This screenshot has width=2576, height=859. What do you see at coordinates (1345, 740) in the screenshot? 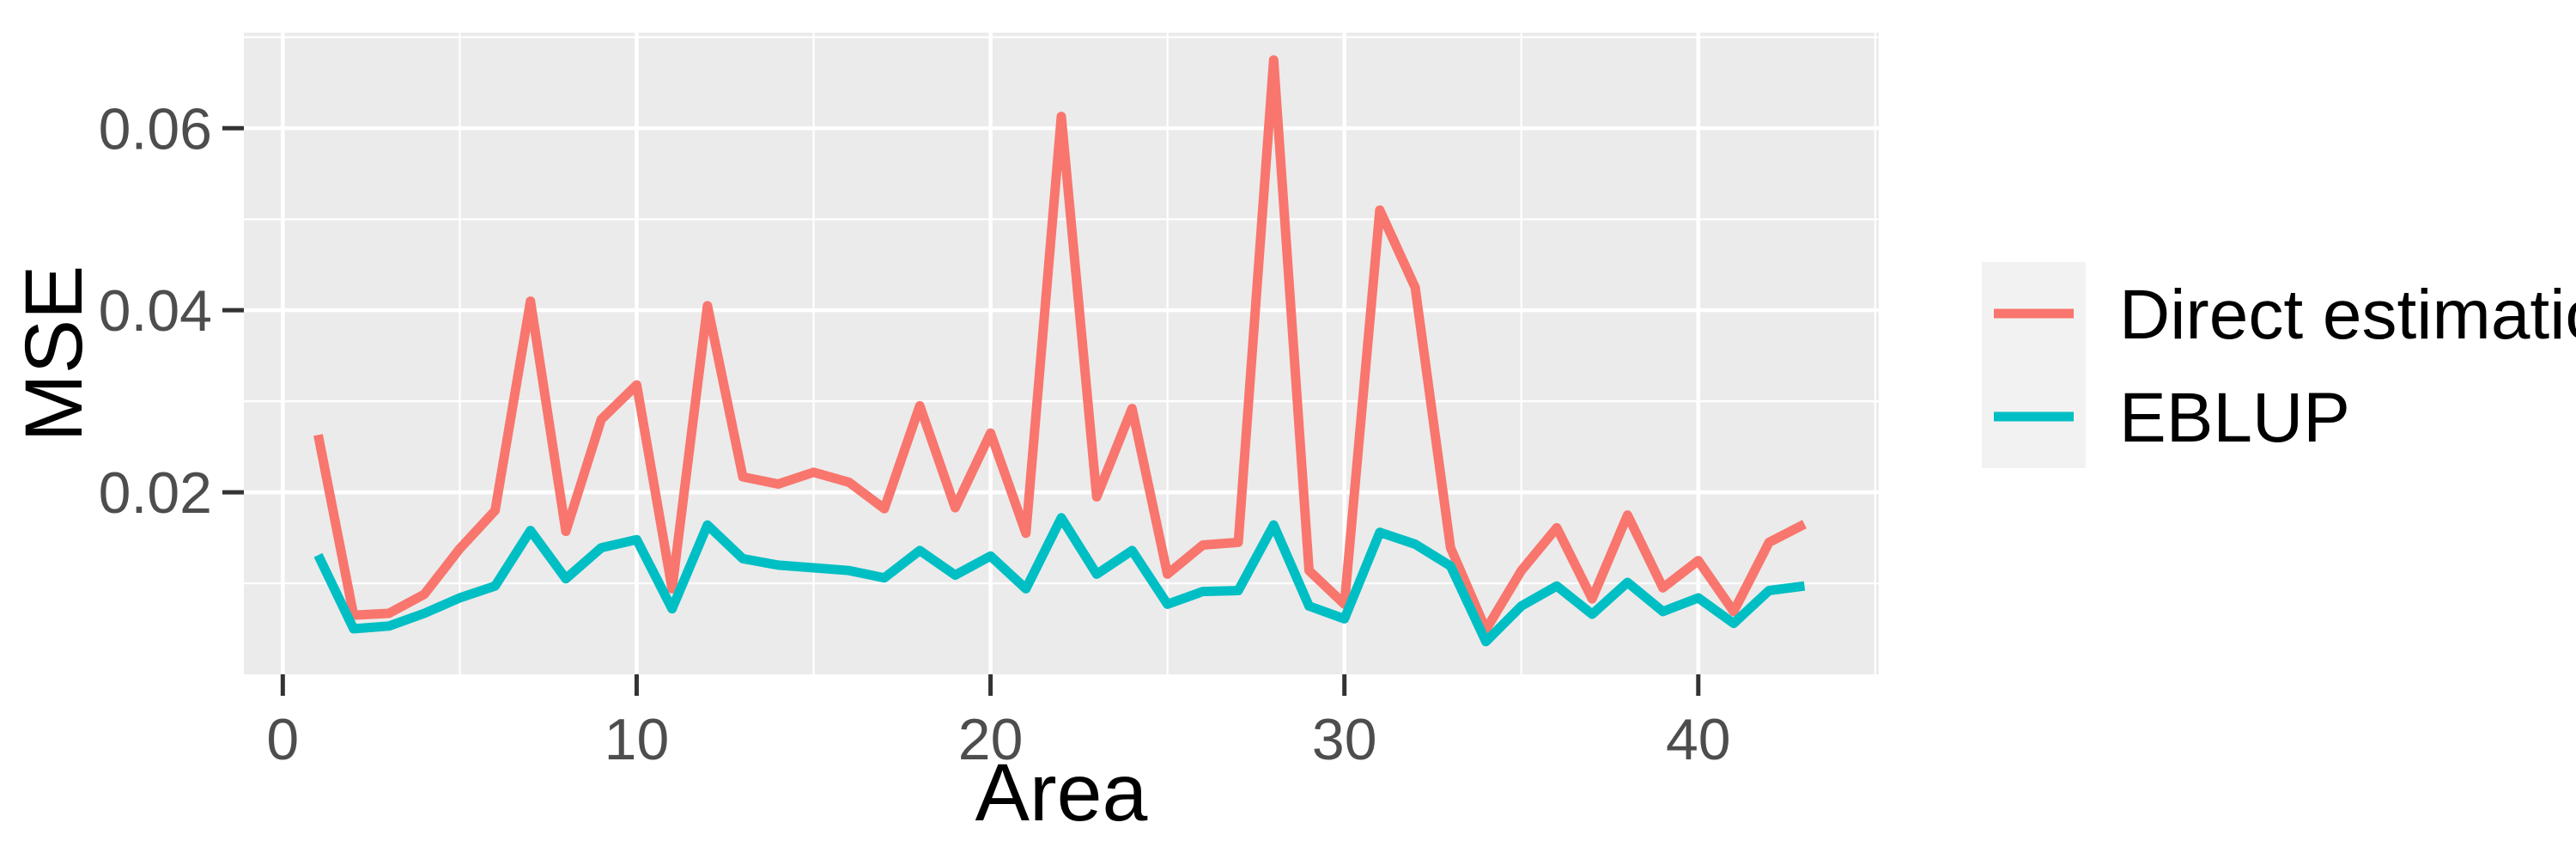
I see `x-tick-label: 30` at bounding box center [1345, 740].